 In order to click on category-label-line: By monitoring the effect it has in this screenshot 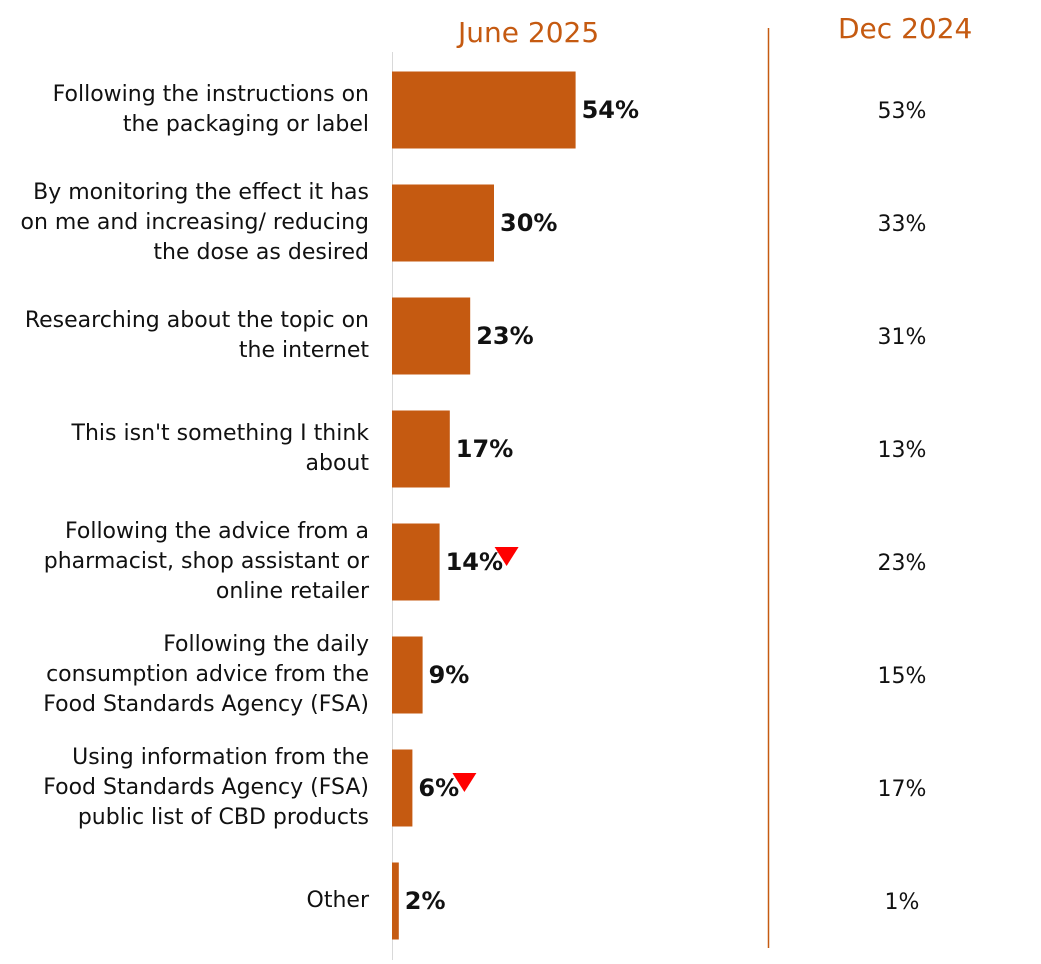, I will do `click(201, 192)`.